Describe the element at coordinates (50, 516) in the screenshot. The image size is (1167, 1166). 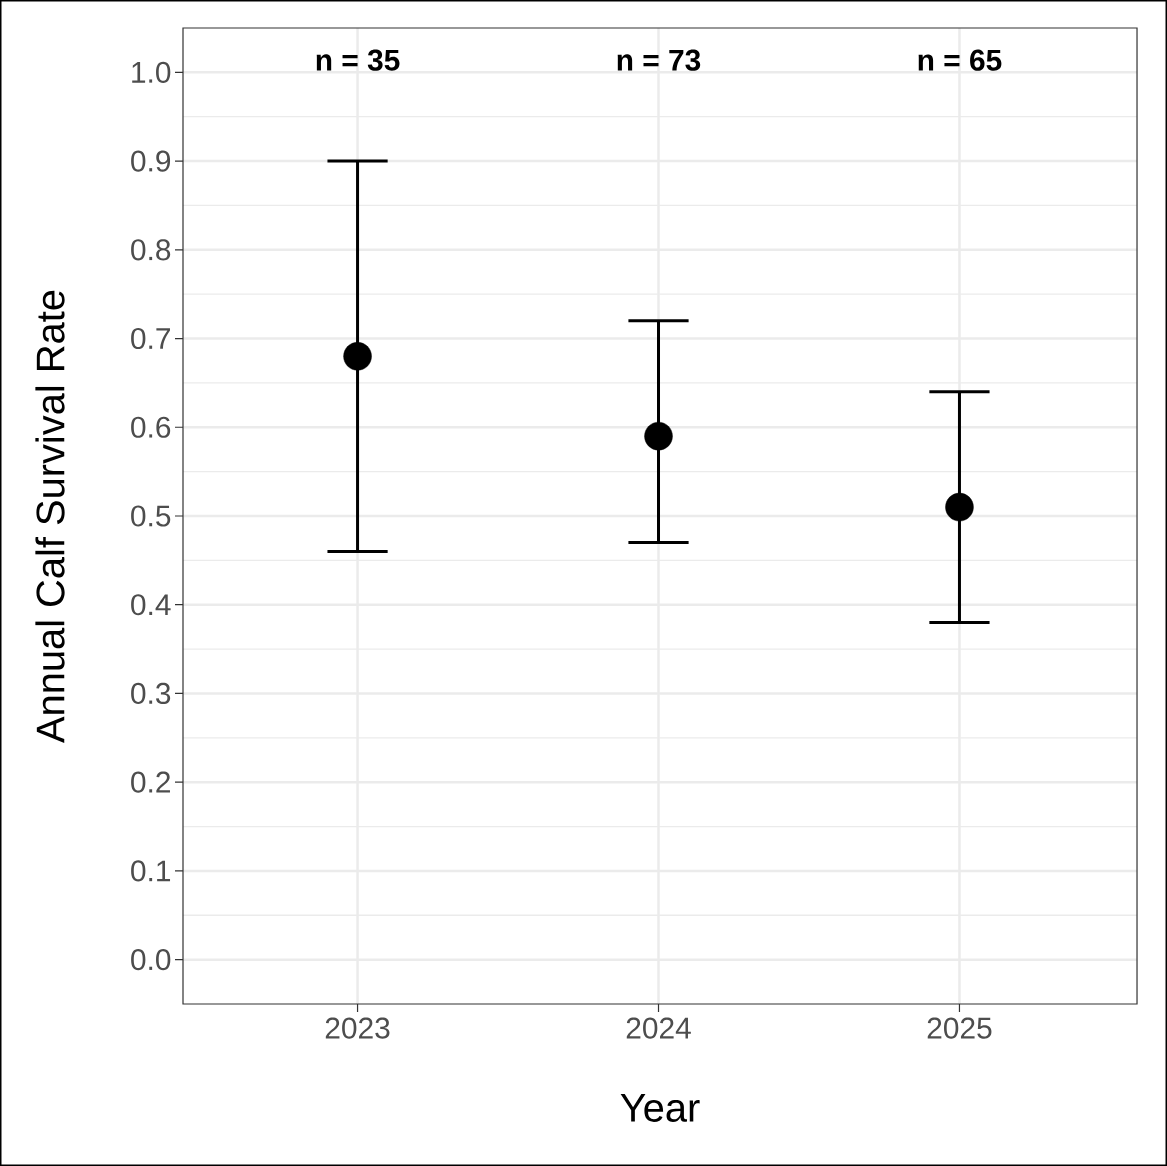
I see `y-axis-title: Annual Calf Survival Rate` at that location.